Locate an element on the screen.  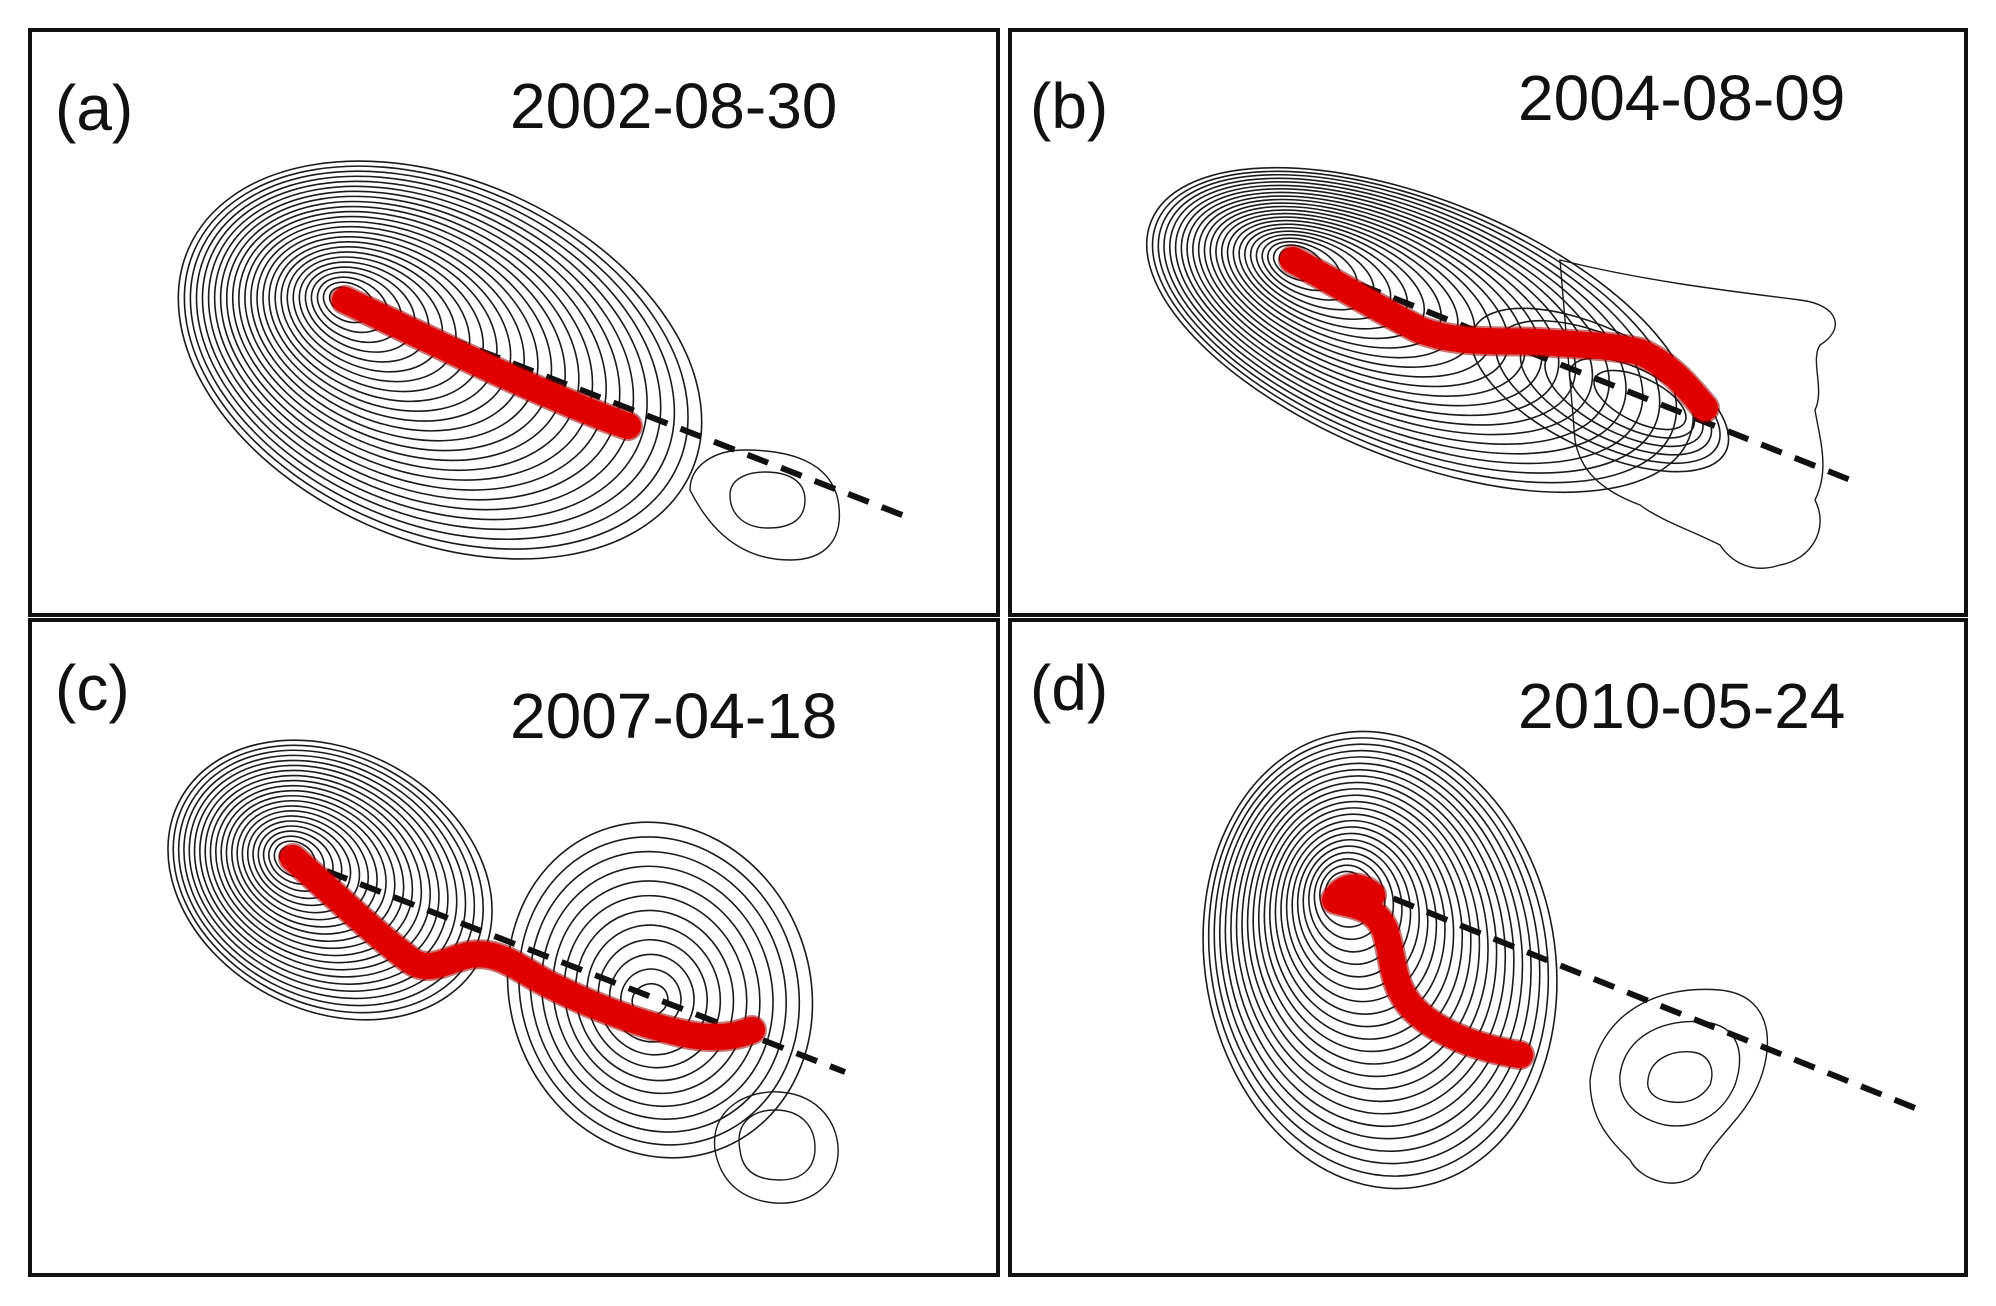
panel-d-knot-mid is located at coordinates (1680, 1073).